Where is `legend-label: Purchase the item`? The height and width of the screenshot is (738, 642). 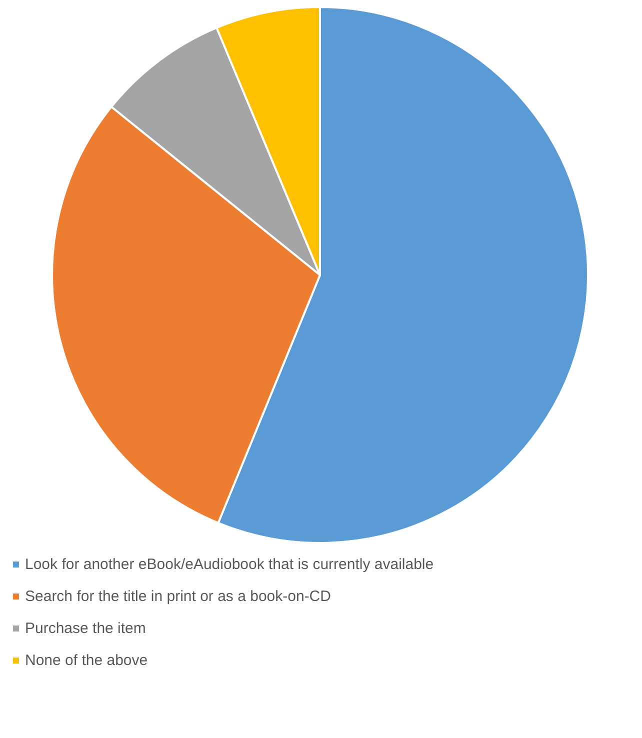 legend-label: Purchase the item is located at coordinates (85, 628).